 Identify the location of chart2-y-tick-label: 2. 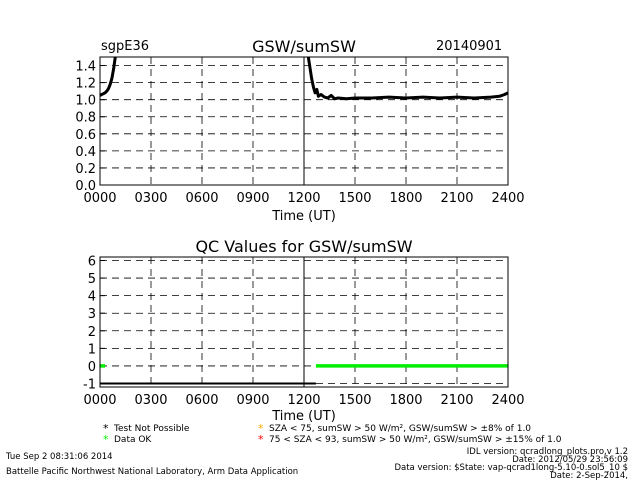
(92, 332).